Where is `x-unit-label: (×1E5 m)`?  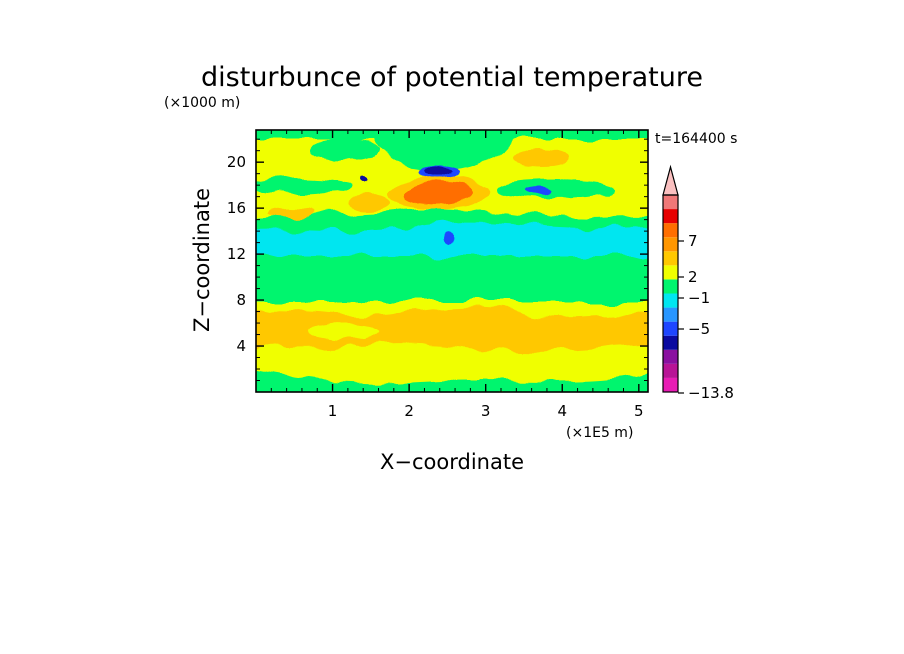 x-unit-label: (×1E5 m) is located at coordinates (599, 433).